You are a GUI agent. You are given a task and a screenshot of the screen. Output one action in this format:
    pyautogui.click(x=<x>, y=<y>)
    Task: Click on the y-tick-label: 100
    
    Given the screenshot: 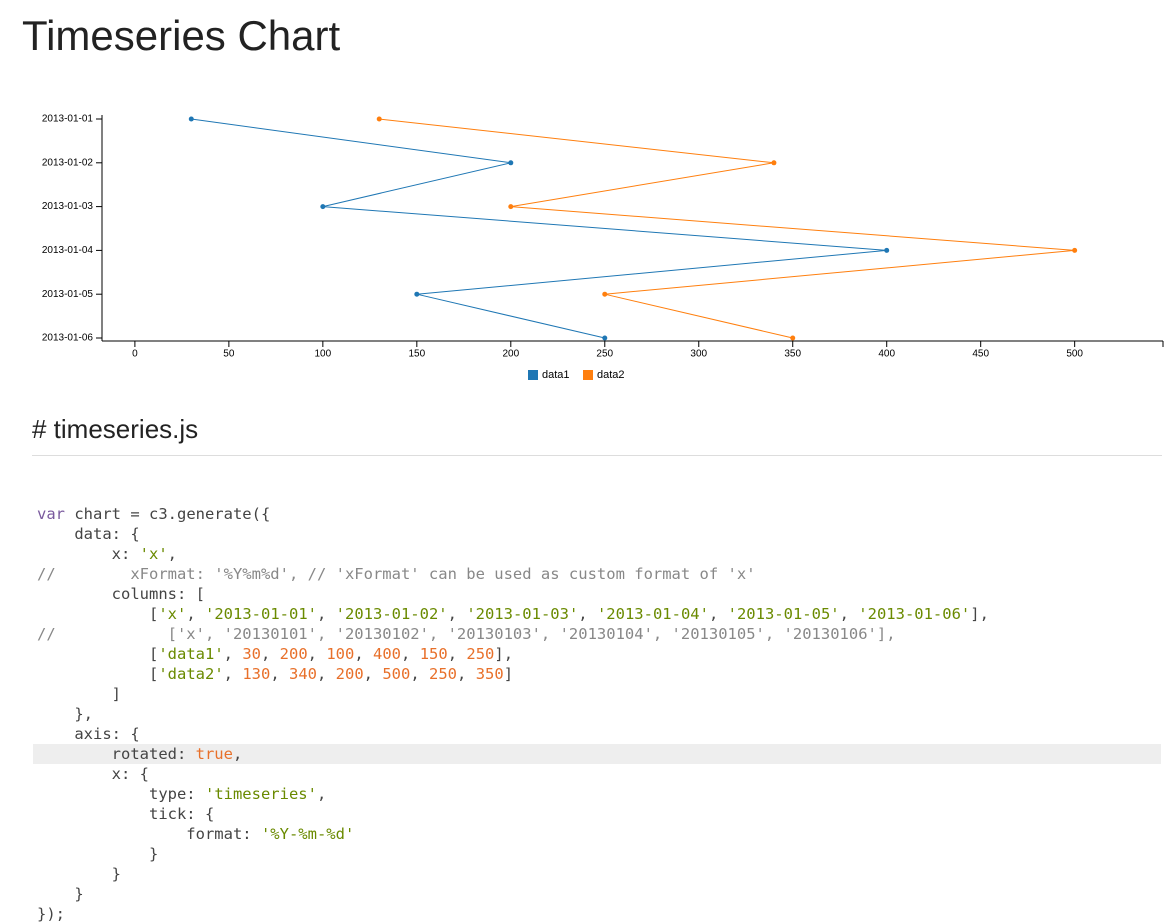 What is the action you would take?
    pyautogui.click(x=323, y=354)
    